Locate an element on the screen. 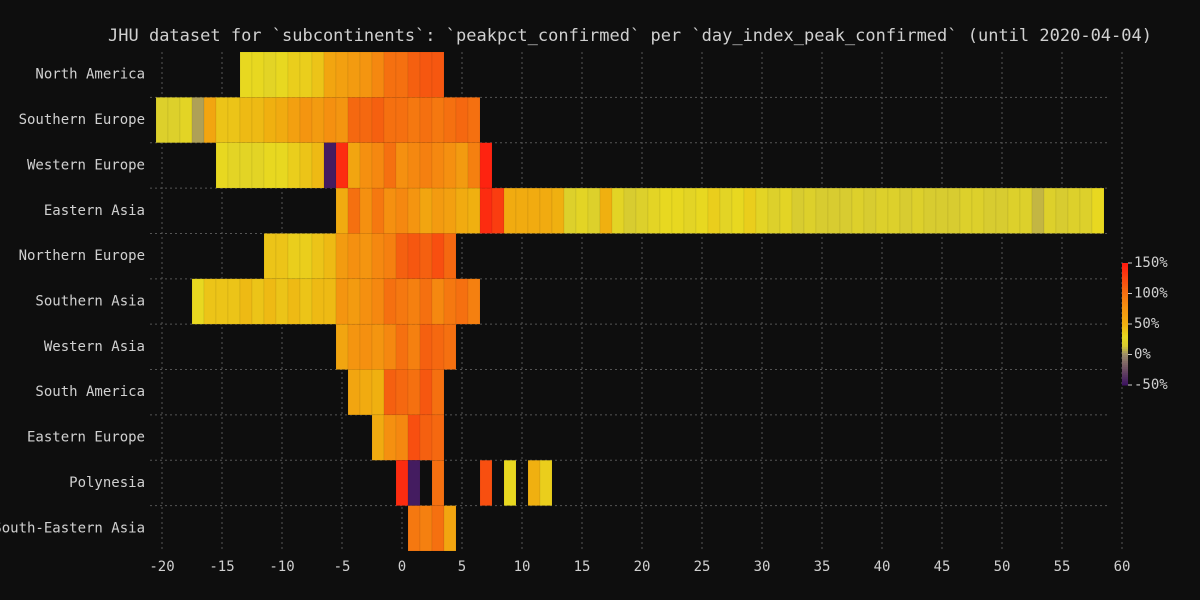  y-tick-label: Polynesia is located at coordinates (107, 483).